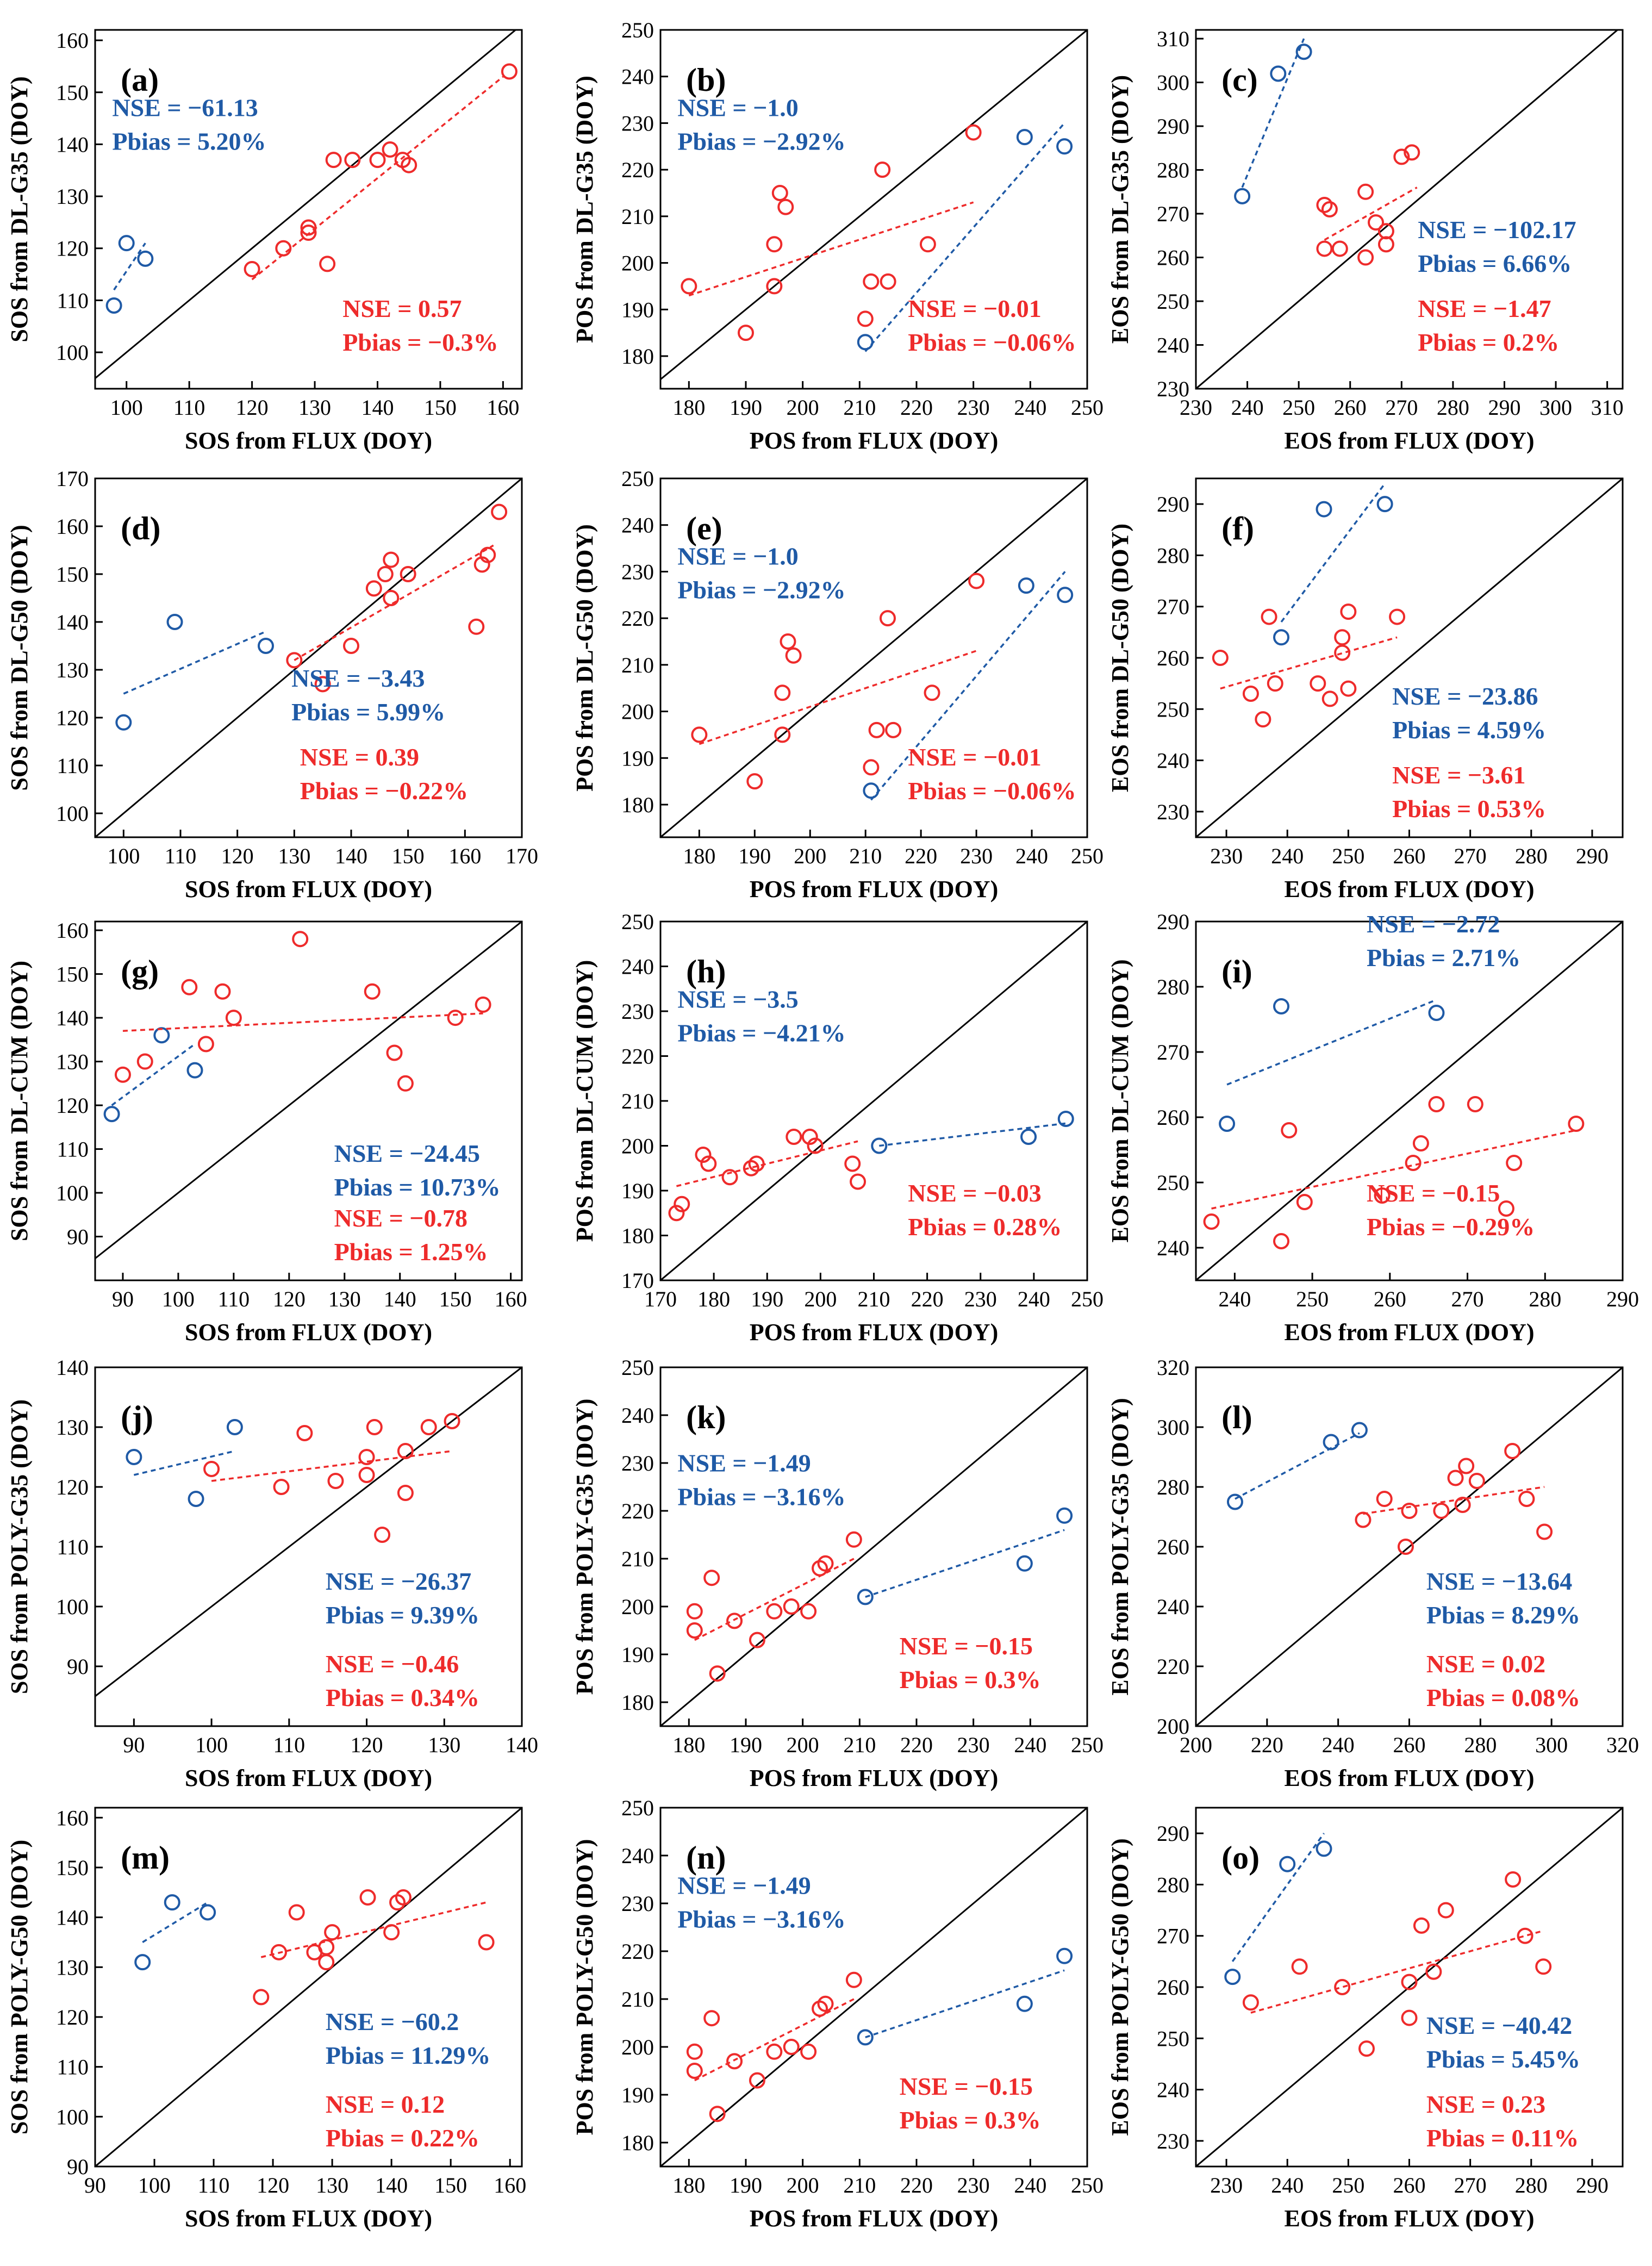 This screenshot has width=1652, height=2266. What do you see at coordinates (1623, 1745) in the screenshot?
I see `x-tick-label: 320` at bounding box center [1623, 1745].